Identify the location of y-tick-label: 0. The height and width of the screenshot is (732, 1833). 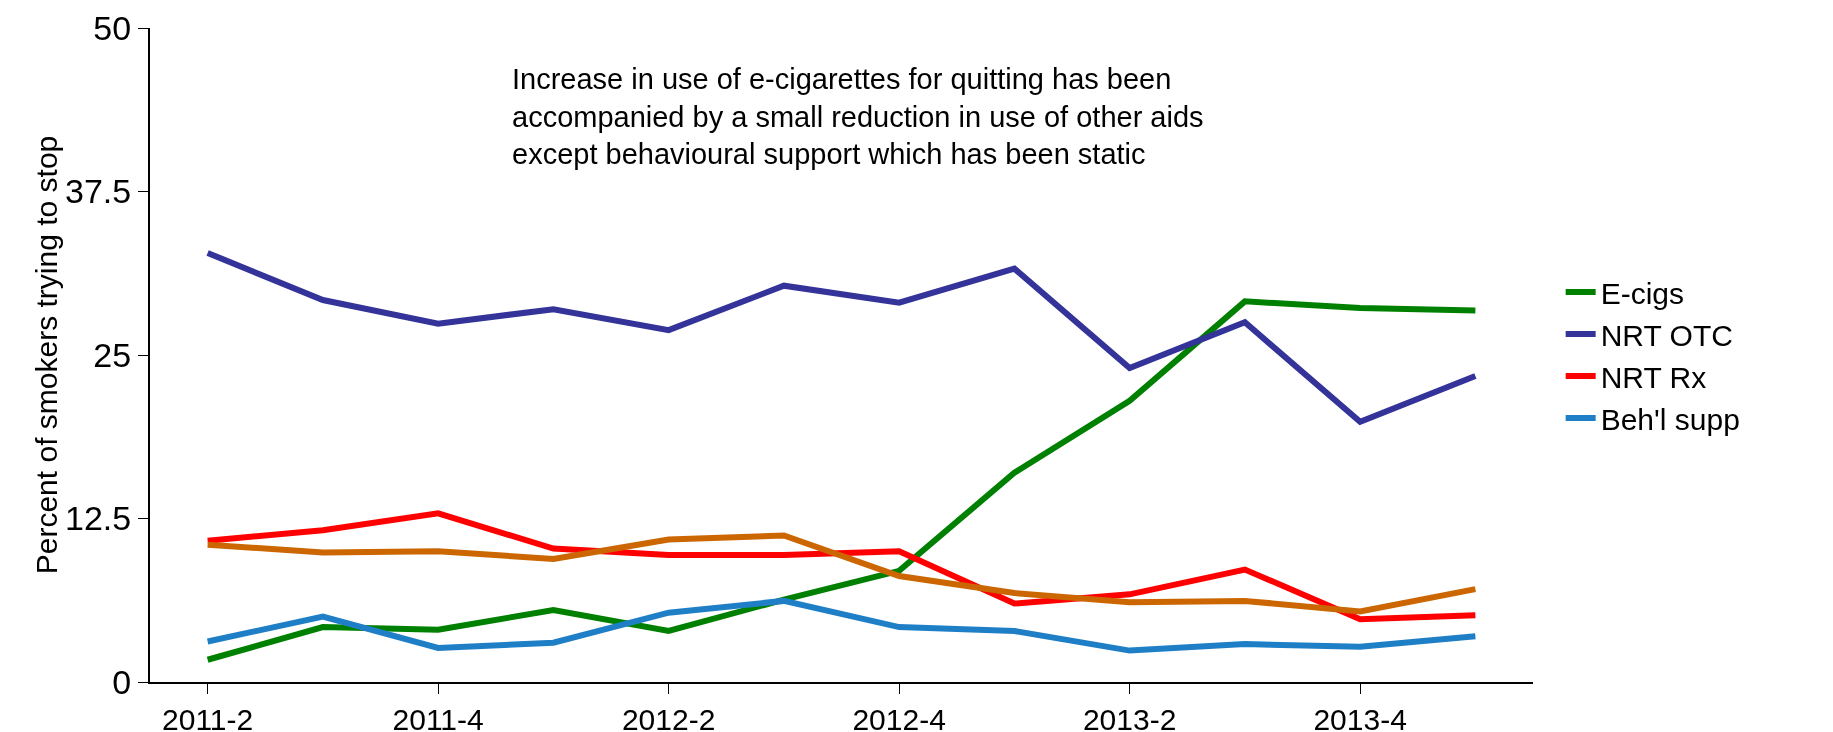
(122, 681).